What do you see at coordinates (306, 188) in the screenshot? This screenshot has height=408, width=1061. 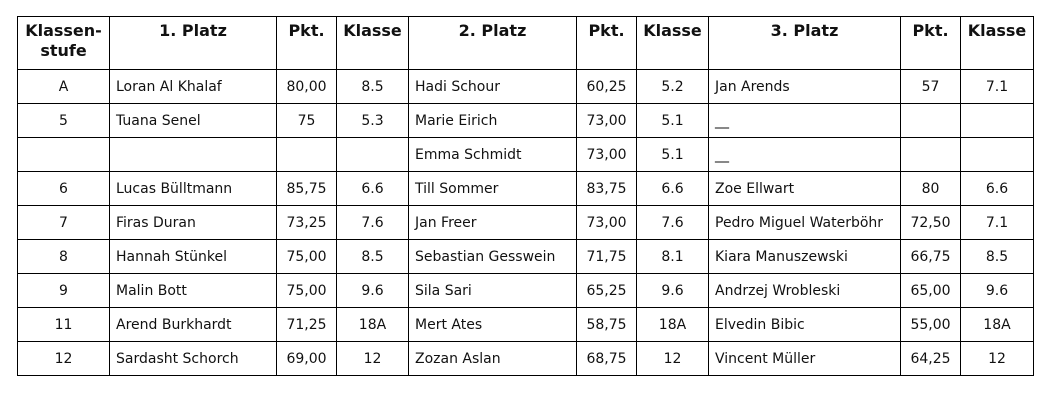 I see `cell-first-points: 85,75` at bounding box center [306, 188].